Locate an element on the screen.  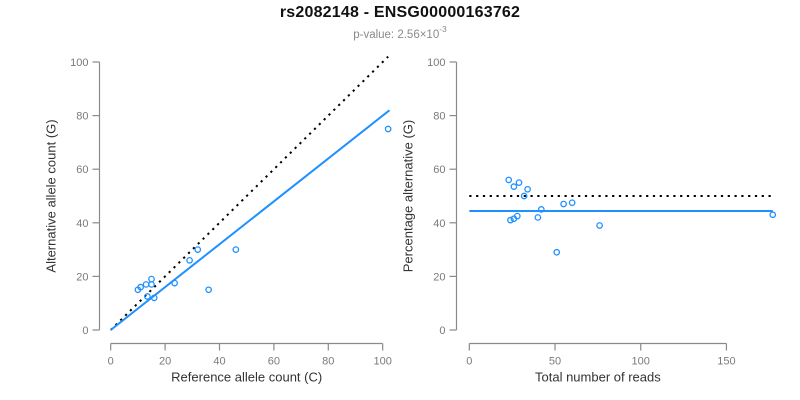
x-tick-label: 20 is located at coordinates (165, 362).